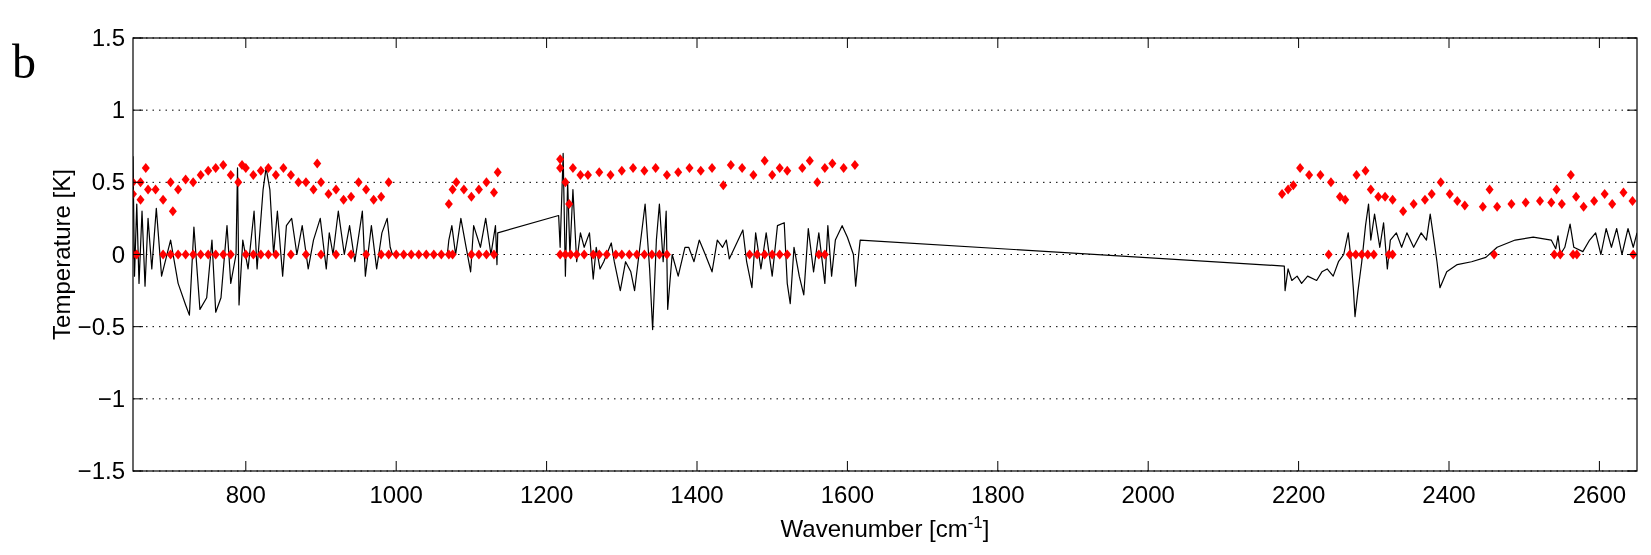  Describe the element at coordinates (61, 254) in the screenshot. I see `y-axis-title: Temperature [K]` at that location.